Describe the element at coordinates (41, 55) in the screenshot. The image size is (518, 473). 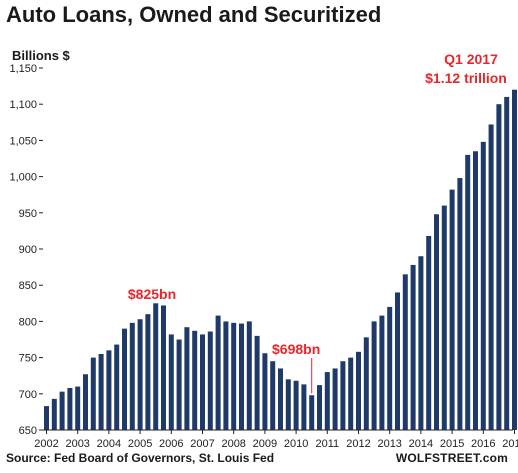
I see `y-axis-label: Billions $` at that location.